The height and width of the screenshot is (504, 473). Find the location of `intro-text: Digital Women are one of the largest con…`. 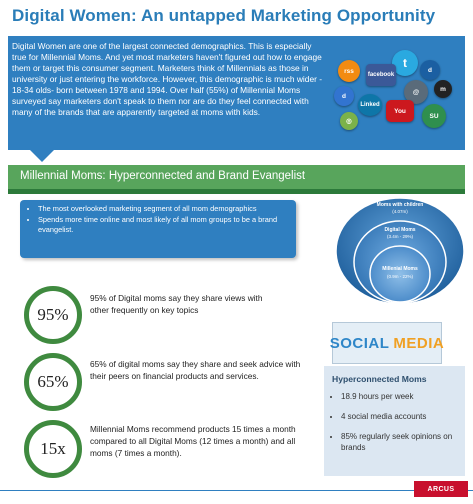

intro-text: Digital Women are one of the largest con… is located at coordinates (167, 79).